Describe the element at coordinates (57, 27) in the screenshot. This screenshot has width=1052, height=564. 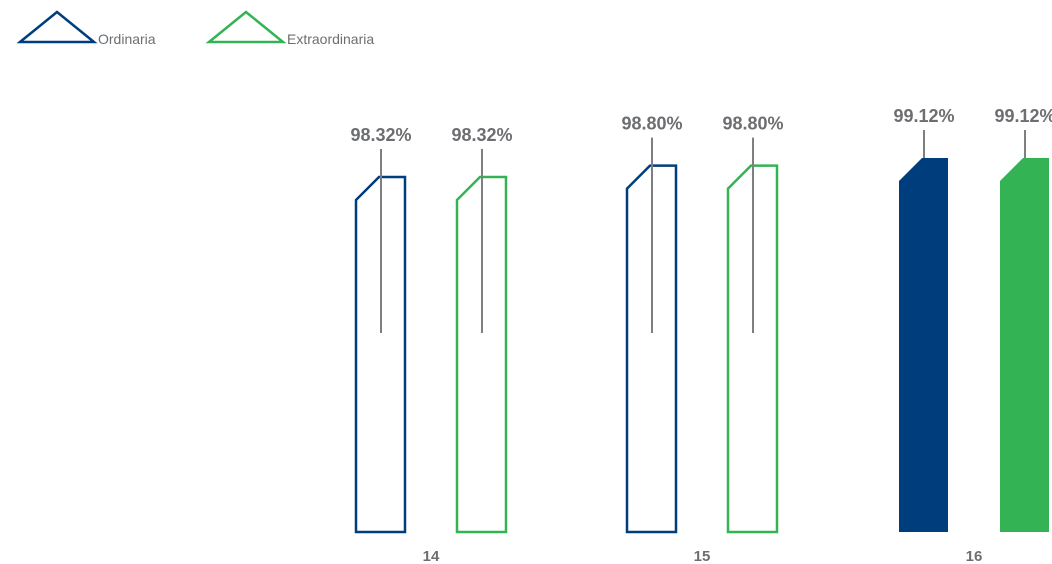
I see `legend-marker-ordinaria-icon` at that location.